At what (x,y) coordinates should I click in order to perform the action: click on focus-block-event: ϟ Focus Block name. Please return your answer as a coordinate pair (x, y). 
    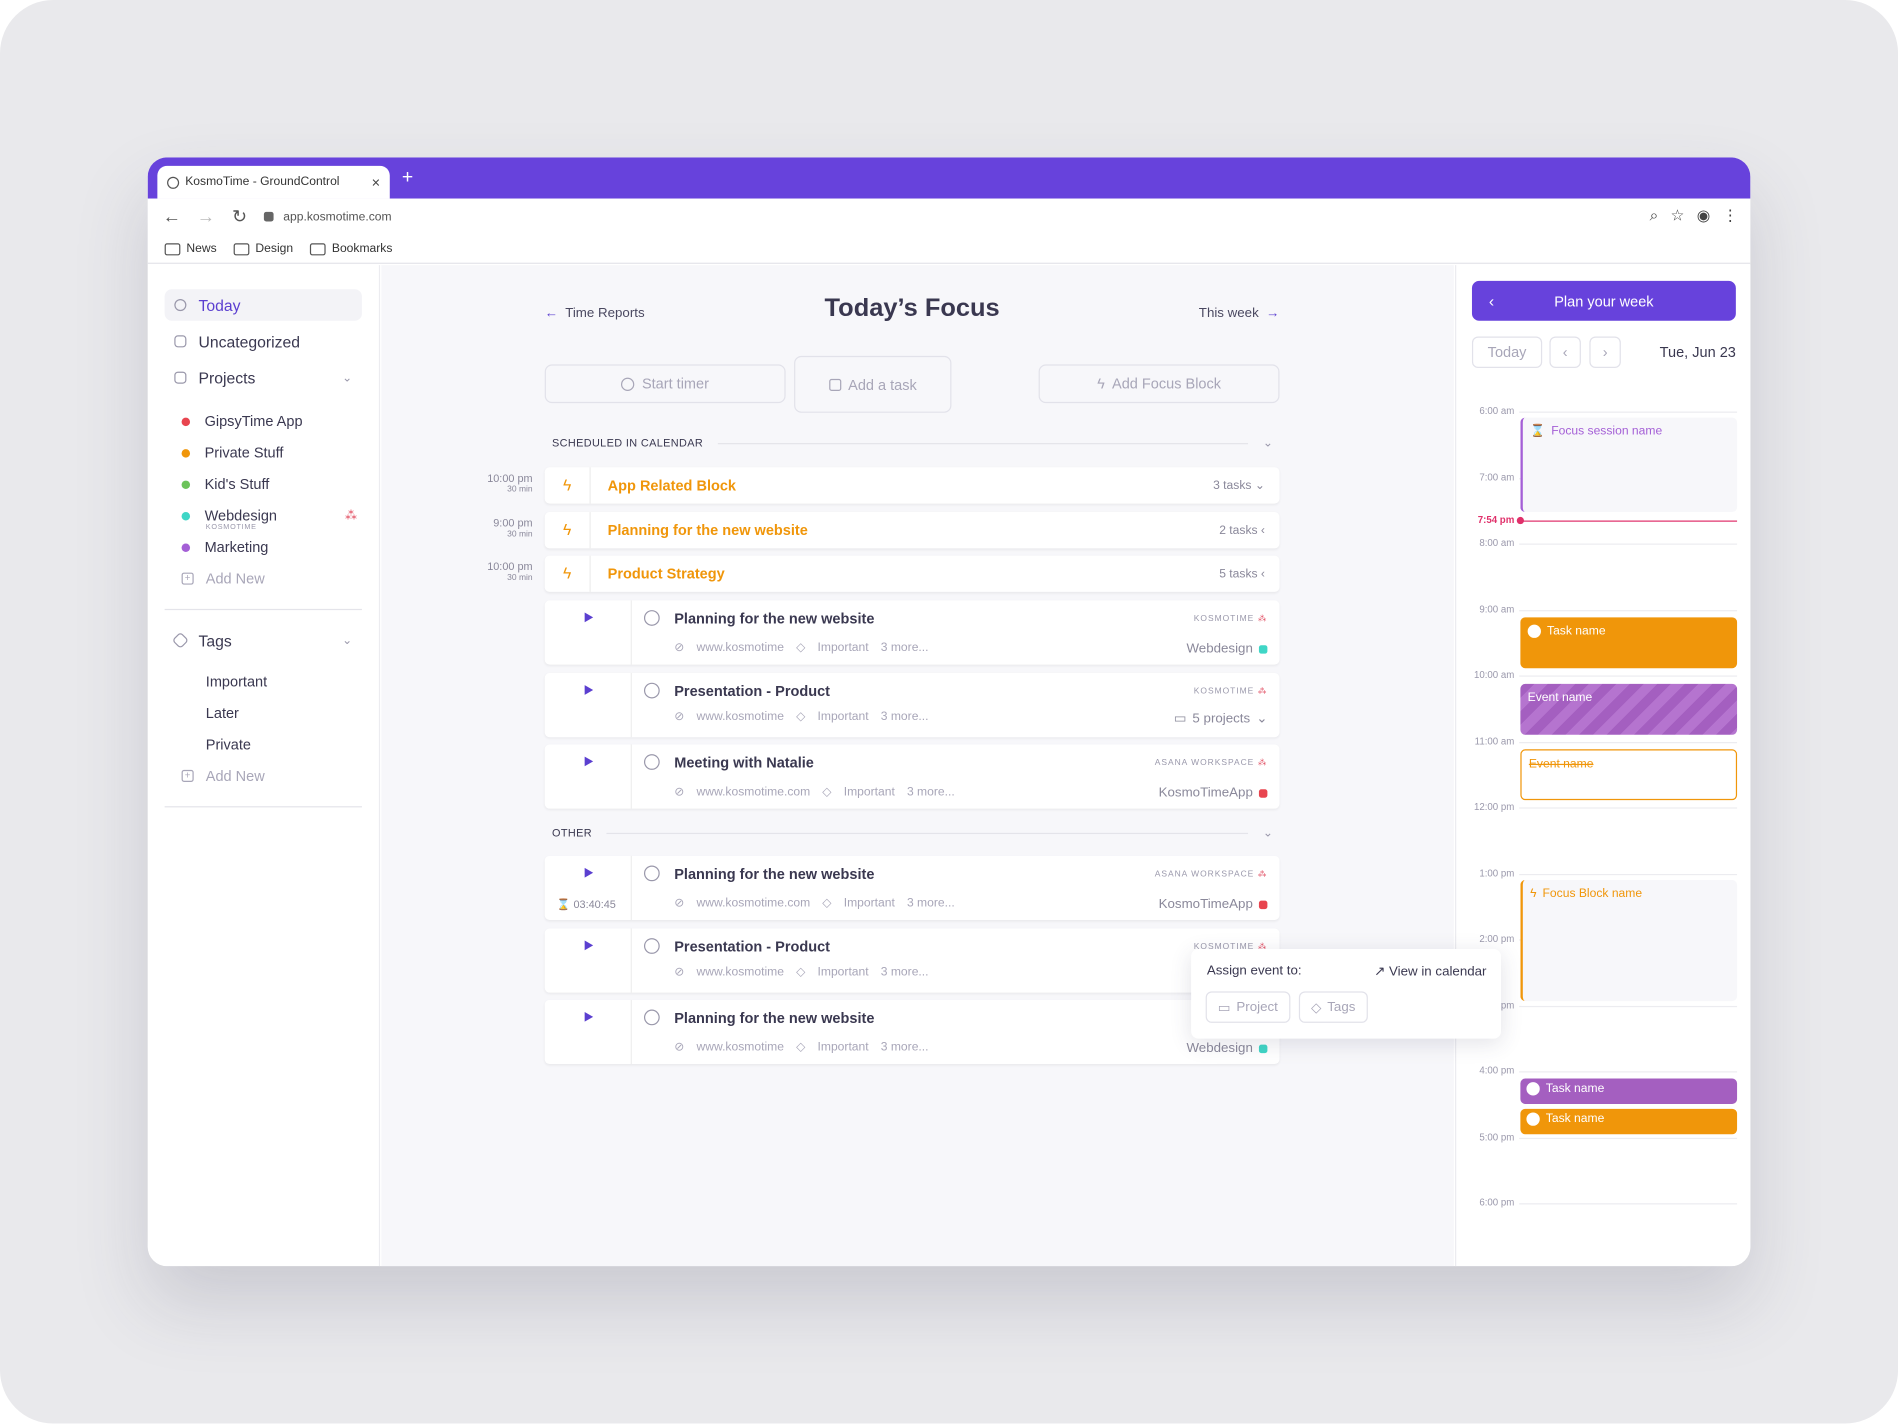
    Looking at the image, I should click on (1629, 941).